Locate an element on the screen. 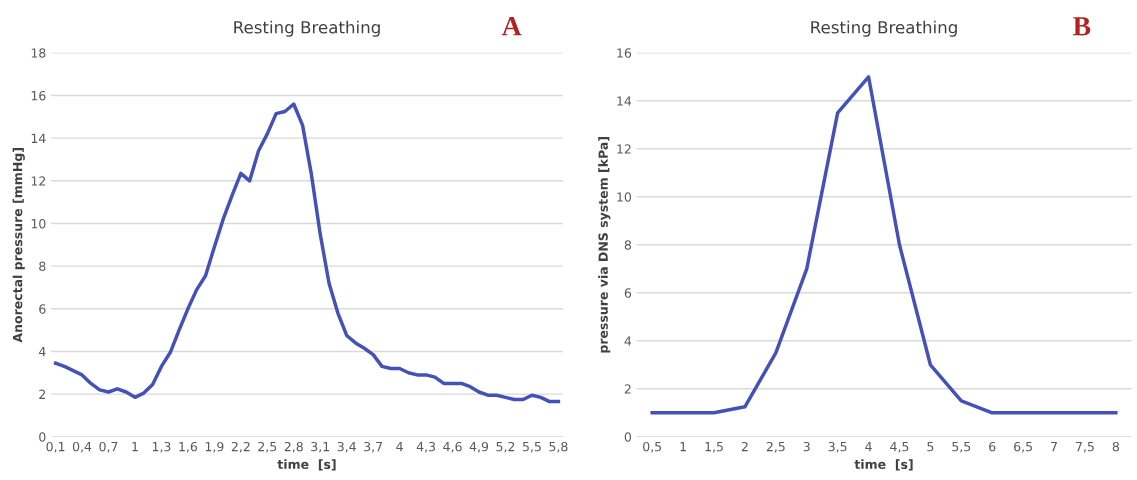  x-tick-label: 3,7 is located at coordinates (373, 447).